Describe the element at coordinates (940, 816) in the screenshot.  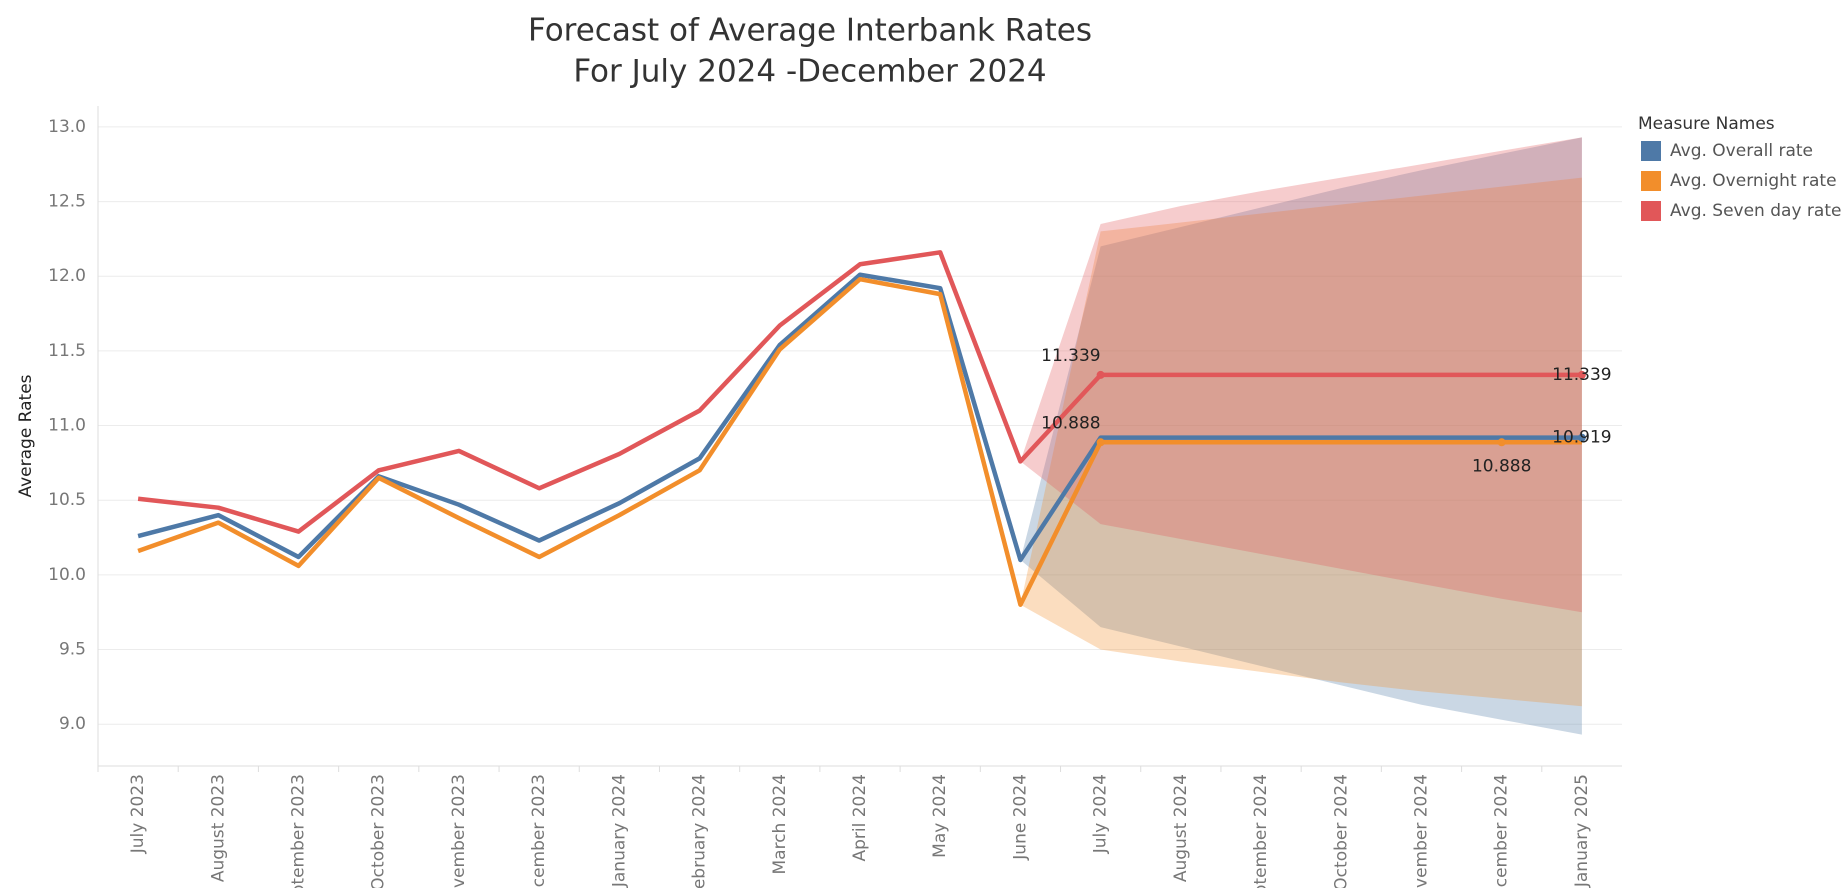
I see `x-tick-label: May 2024` at that location.